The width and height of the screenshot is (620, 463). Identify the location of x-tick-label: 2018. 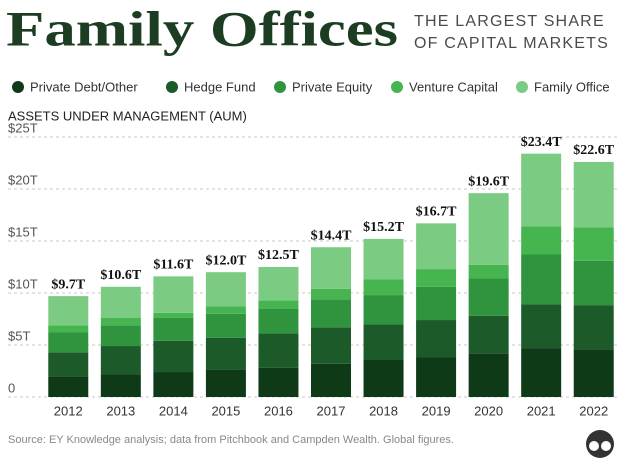
(383, 410).